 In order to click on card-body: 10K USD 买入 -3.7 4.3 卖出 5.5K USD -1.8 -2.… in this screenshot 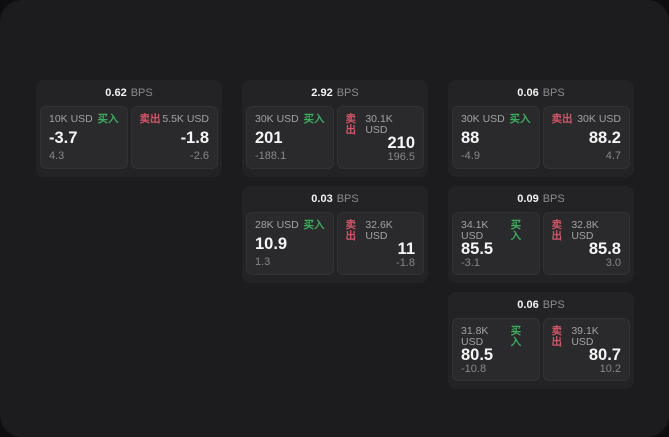, I will do `click(129, 137)`.